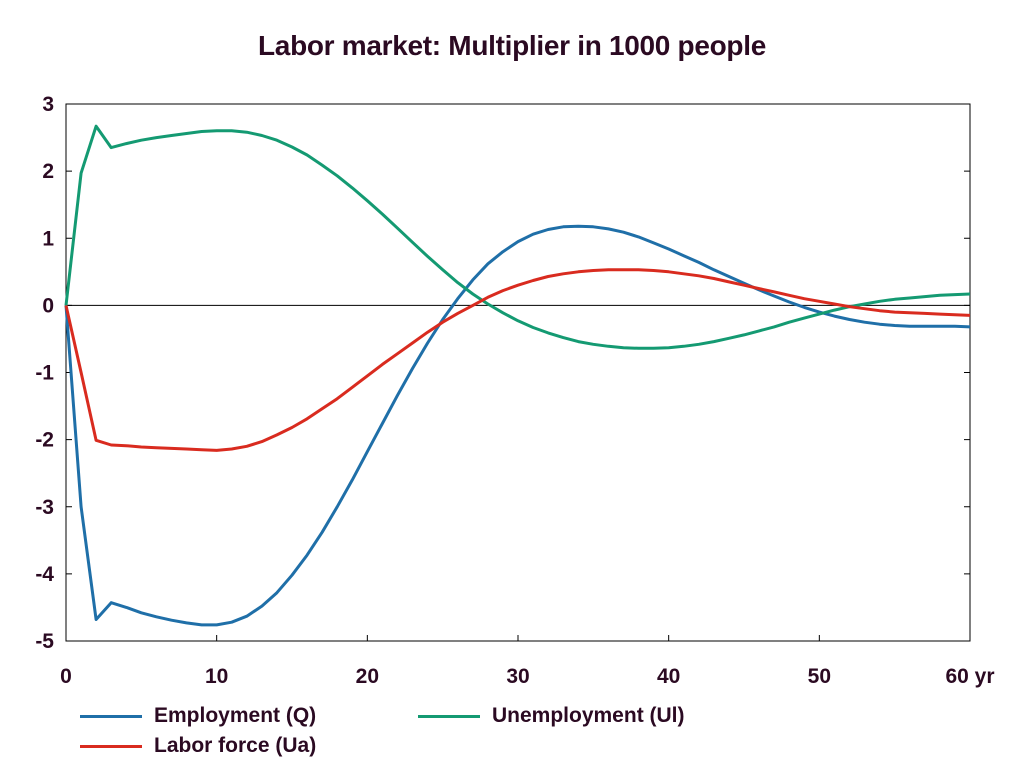  Describe the element at coordinates (449, 716) in the screenshot. I see `legend-swatch-unemployment` at that location.